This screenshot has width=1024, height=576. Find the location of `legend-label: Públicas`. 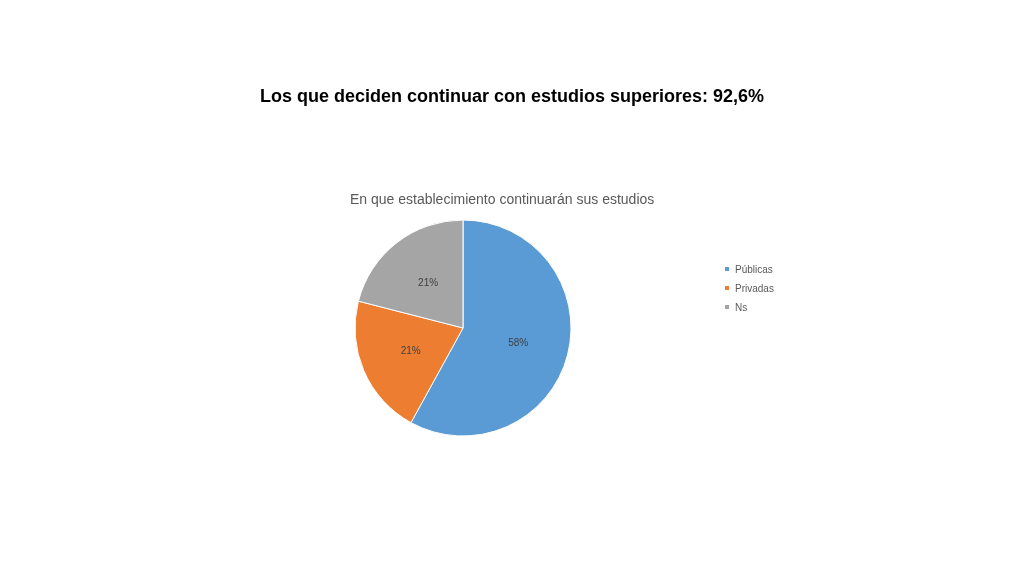

legend-label: Públicas is located at coordinates (754, 269).